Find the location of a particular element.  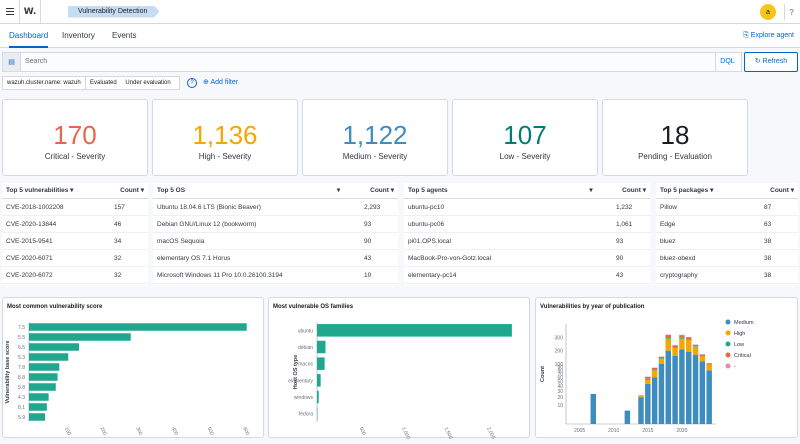

y-tick-label: 5.5 is located at coordinates (21, 338).